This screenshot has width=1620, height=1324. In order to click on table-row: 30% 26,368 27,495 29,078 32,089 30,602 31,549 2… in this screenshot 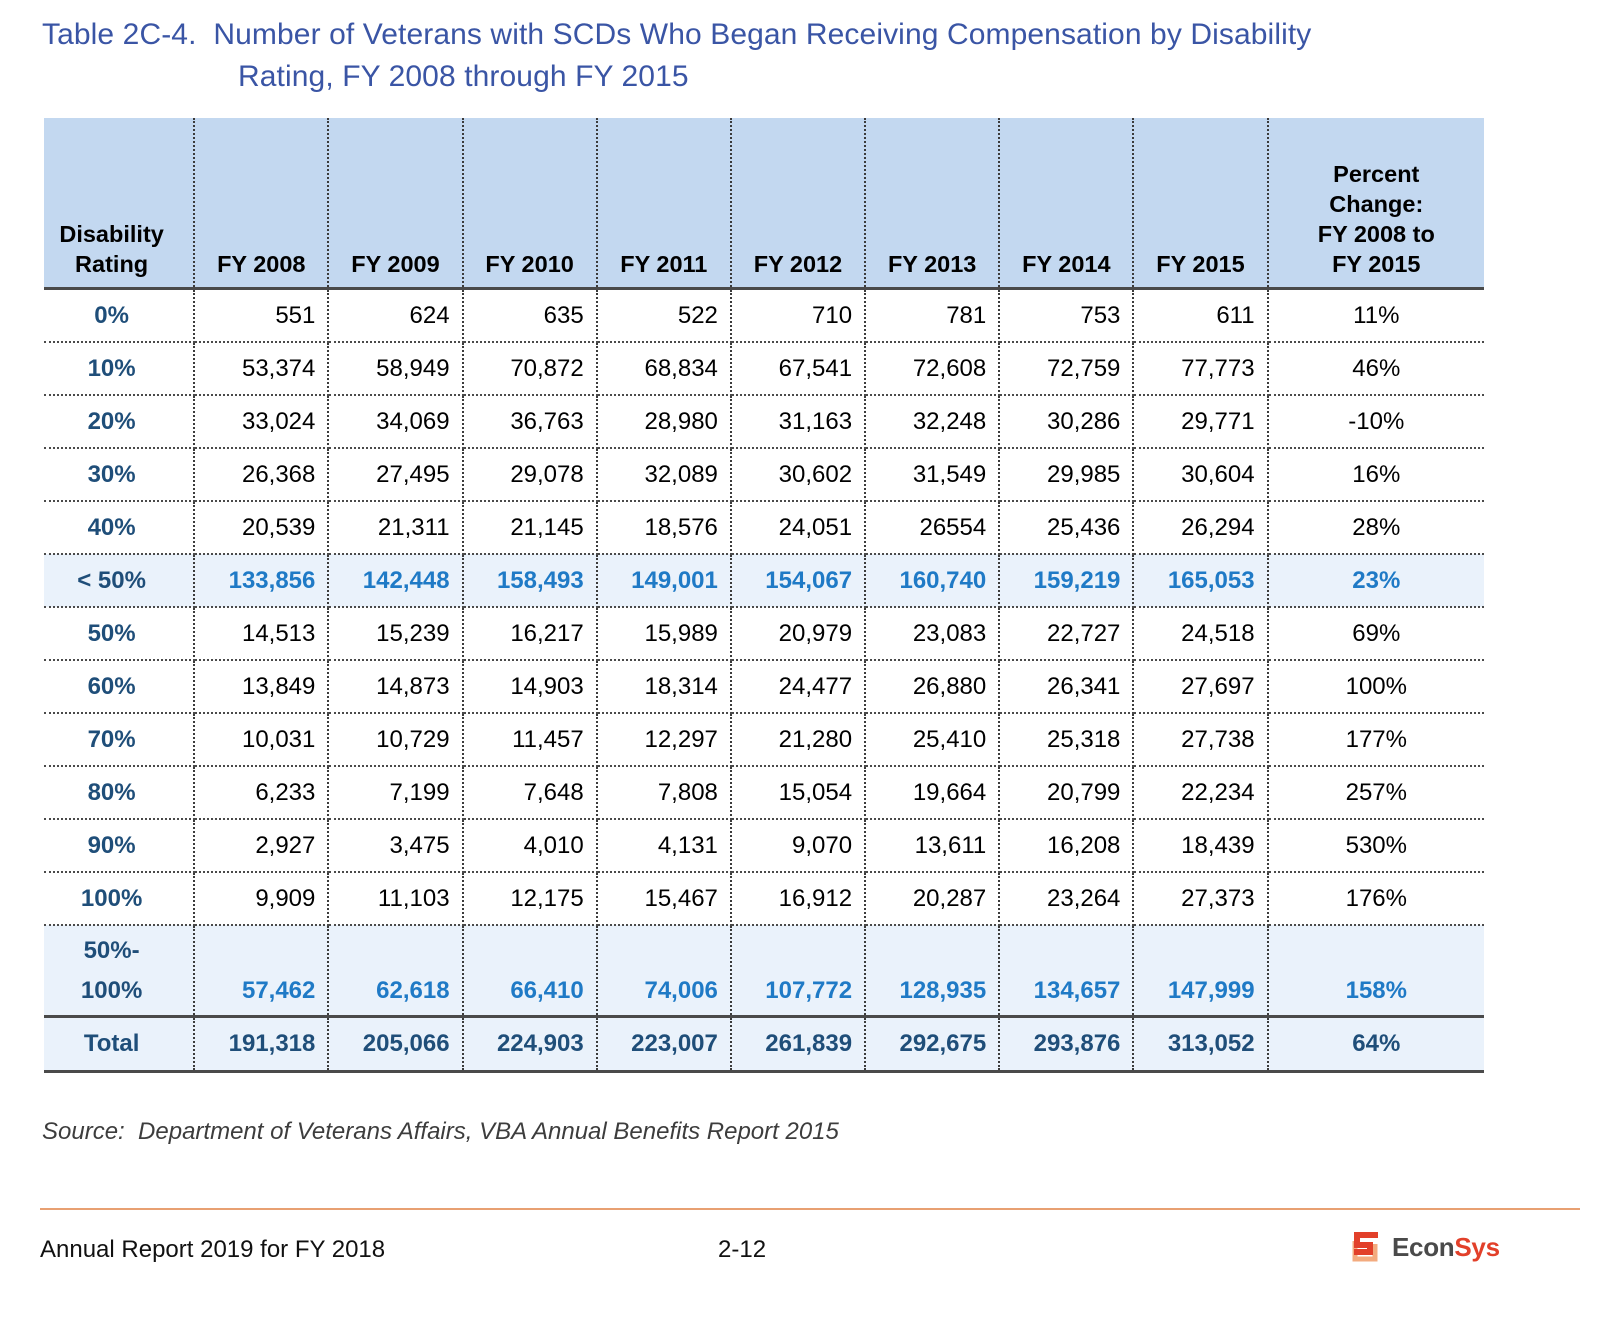, I will do `click(764, 474)`.